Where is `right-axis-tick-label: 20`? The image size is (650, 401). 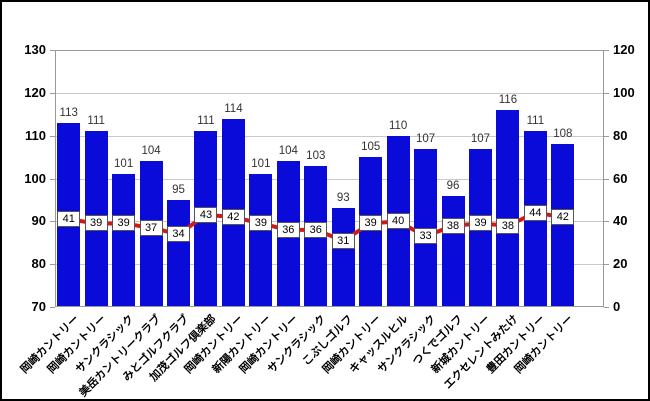
right-axis-tick-label: 20 is located at coordinates (620, 263).